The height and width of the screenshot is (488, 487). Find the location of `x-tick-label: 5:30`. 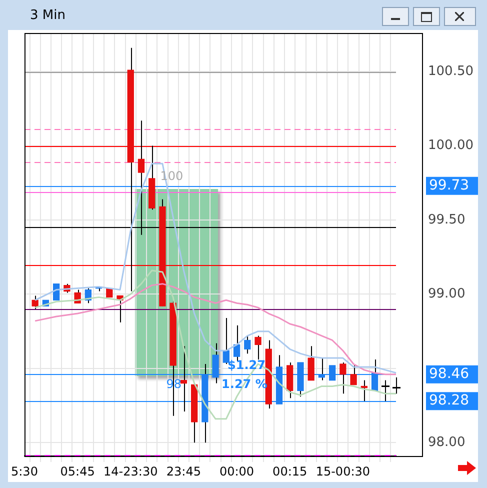

x-tick-label: 5:30 is located at coordinates (24, 471).